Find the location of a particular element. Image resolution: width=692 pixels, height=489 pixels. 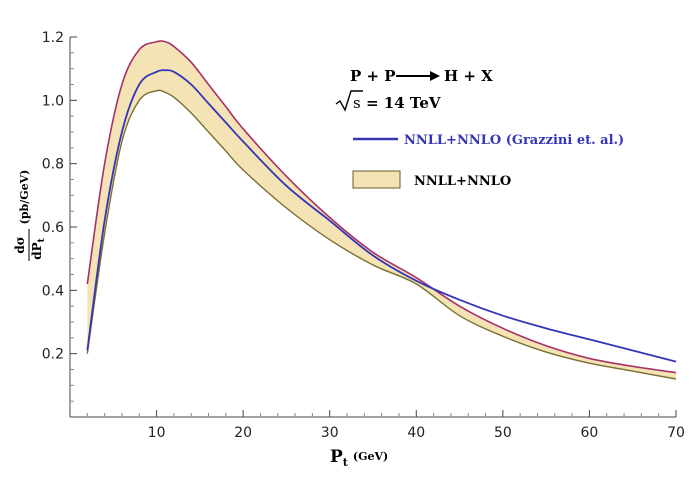

x-tick-label: 20 is located at coordinates (243, 433).